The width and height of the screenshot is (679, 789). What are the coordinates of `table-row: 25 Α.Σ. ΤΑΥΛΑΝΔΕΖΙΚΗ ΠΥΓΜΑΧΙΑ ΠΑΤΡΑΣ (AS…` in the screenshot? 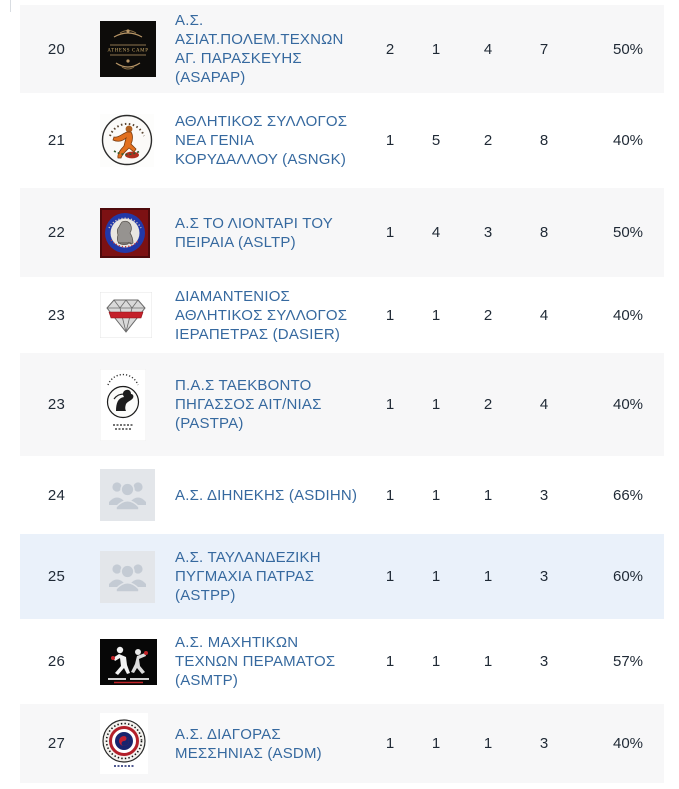 It's located at (342, 576).